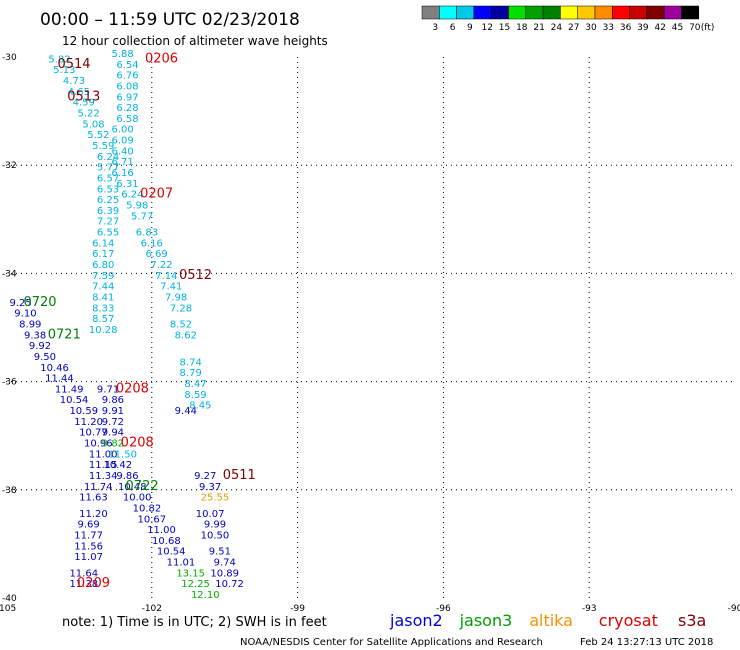  I want to click on data-label-cryosat: 11.50, so click(122, 454).